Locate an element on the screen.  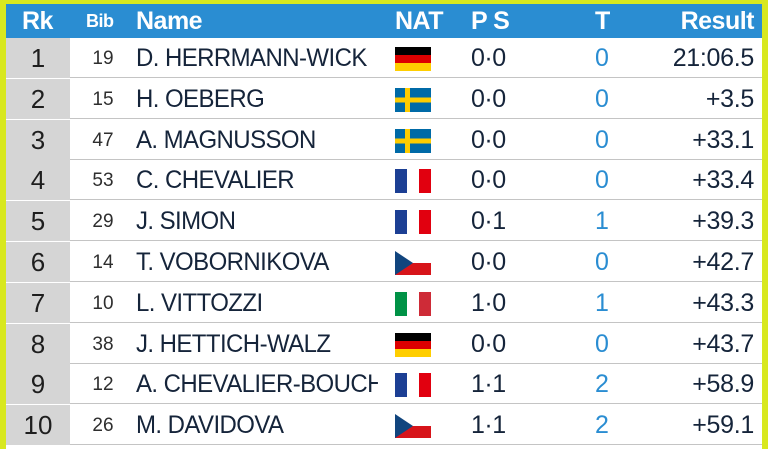
bib-cell: 14 is located at coordinates (103, 262).